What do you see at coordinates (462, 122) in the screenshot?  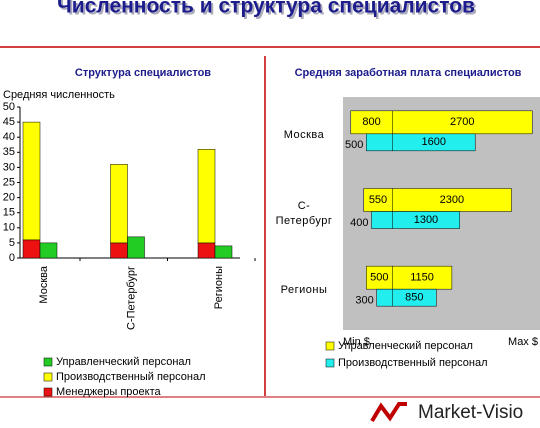 I see `data-label: 2700` at bounding box center [462, 122].